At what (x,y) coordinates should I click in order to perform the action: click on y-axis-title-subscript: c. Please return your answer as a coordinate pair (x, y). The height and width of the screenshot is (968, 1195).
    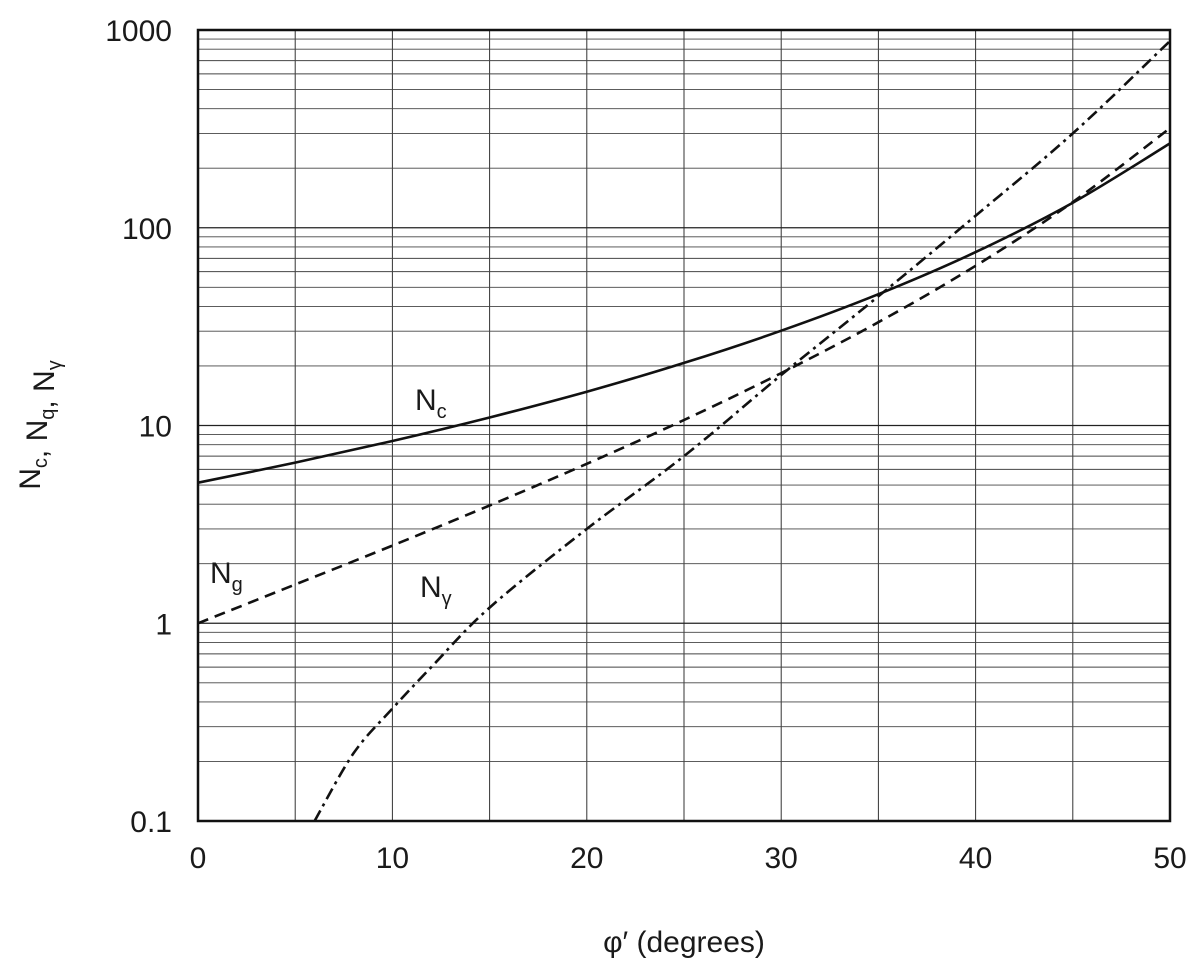
    Looking at the image, I should click on (41, 463).